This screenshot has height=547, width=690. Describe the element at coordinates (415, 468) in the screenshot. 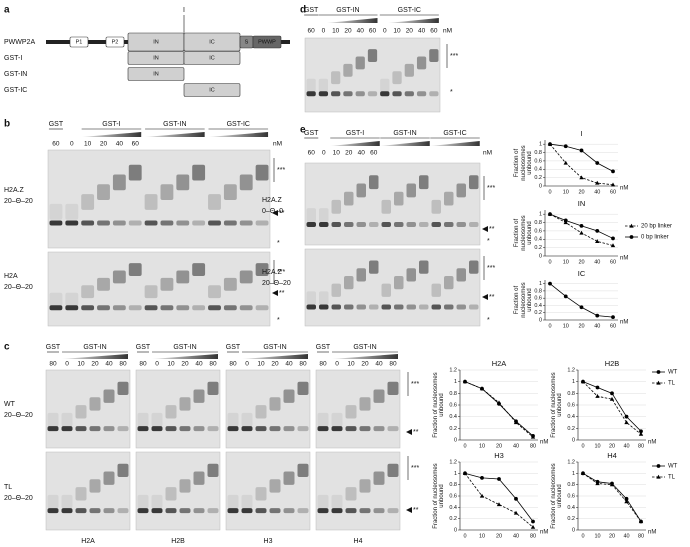

I see `band-label: ***` at that location.